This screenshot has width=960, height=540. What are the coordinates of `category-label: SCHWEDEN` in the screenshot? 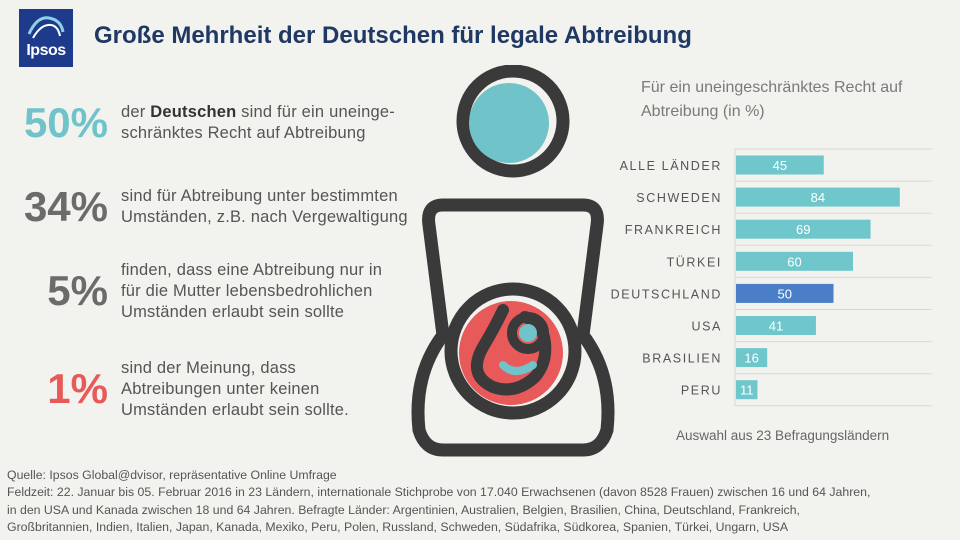 It's located at (679, 198).